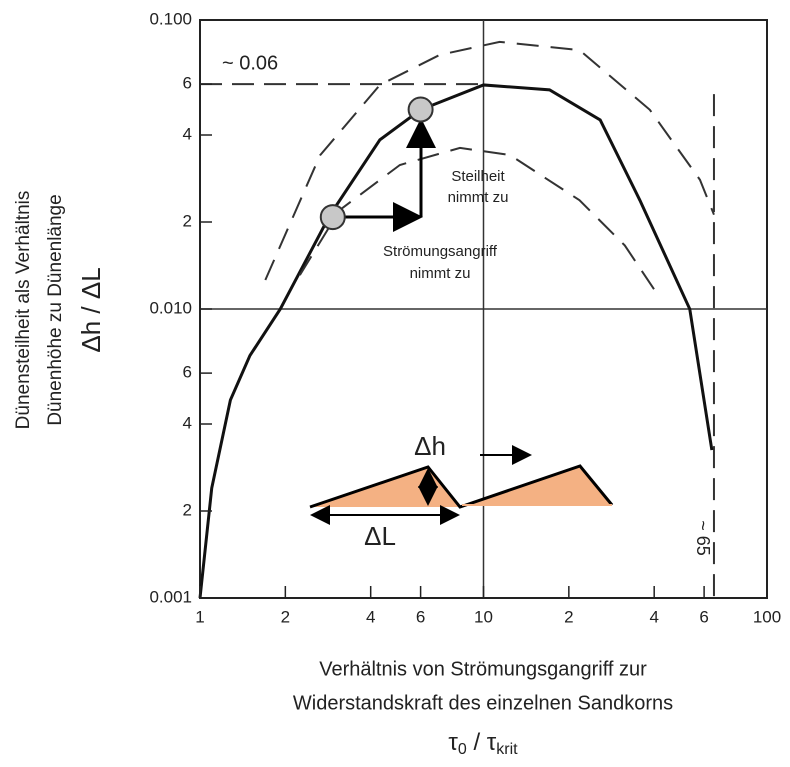 The height and width of the screenshot is (767, 790). I want to click on reference-label: ~ 65, so click(703, 538).